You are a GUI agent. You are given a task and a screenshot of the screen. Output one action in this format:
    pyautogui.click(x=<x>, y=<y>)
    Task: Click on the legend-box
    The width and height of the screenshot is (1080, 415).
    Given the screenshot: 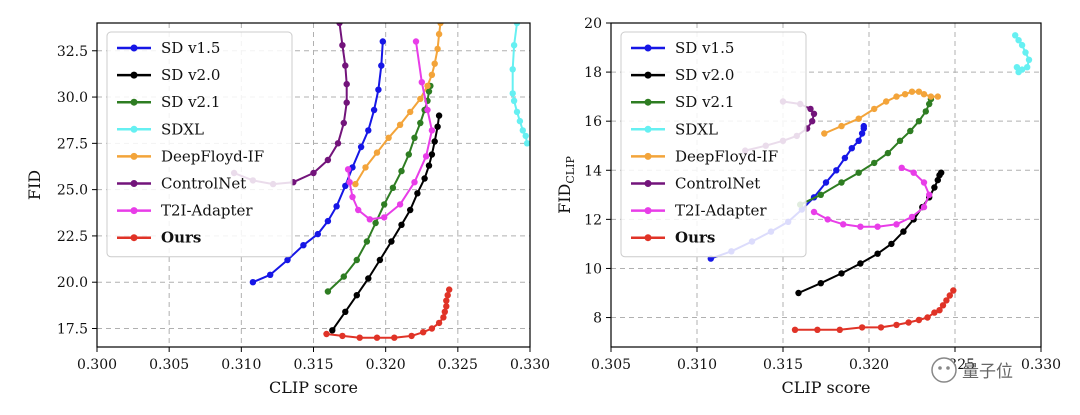 What is the action you would take?
    pyautogui.click(x=713, y=144)
    